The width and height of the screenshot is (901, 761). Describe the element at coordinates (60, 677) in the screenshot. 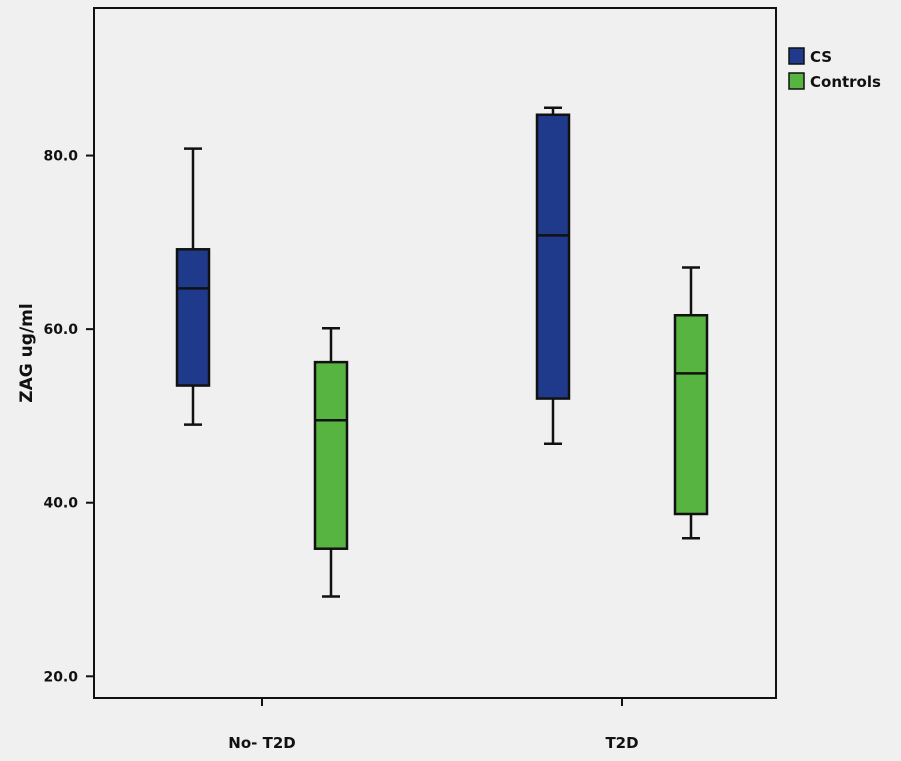

I see `y-tick-label: 20.0` at that location.